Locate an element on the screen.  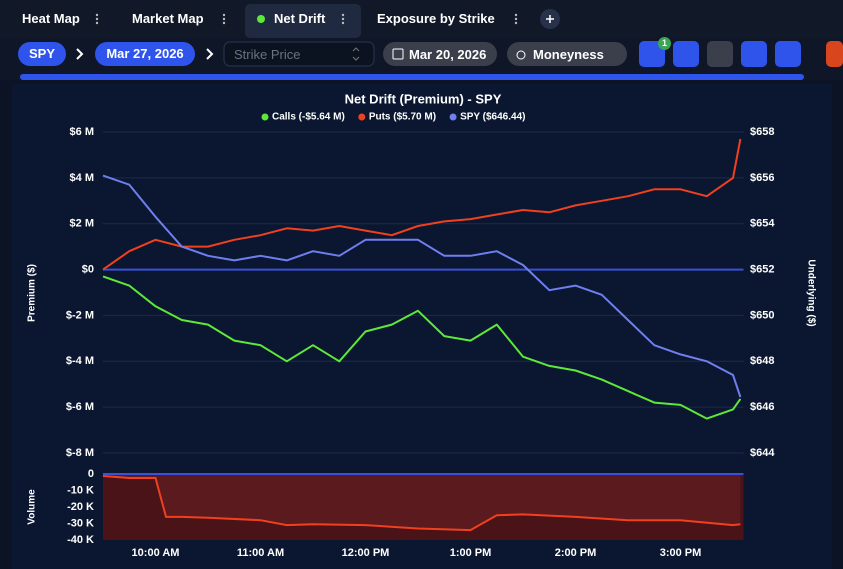
expiry-pill: Mar 27, 2026 is located at coordinates (145, 54).